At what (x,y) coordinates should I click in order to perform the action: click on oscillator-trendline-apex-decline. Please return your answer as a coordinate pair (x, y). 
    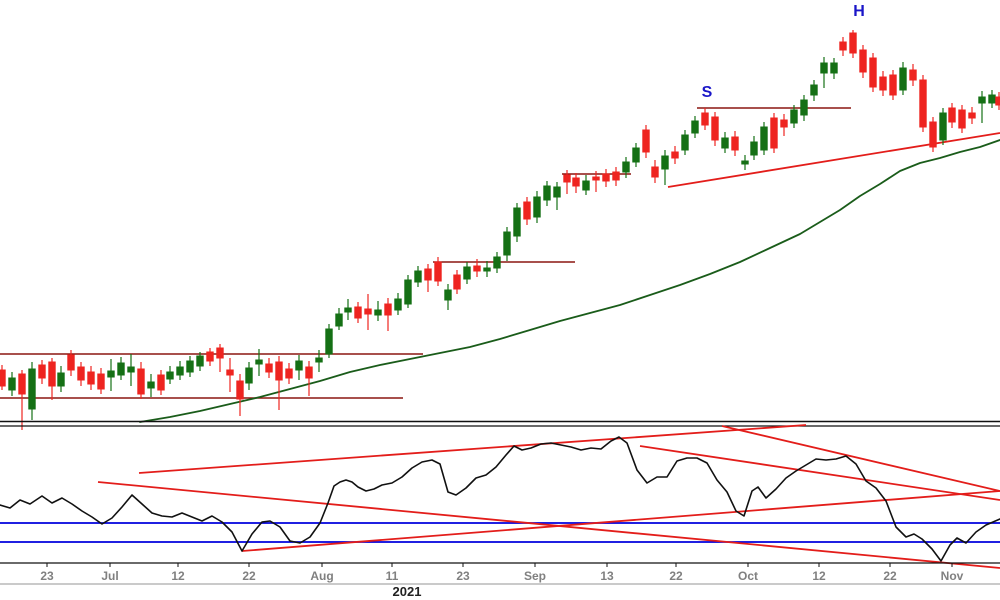
    Looking at the image, I should click on (860, 458).